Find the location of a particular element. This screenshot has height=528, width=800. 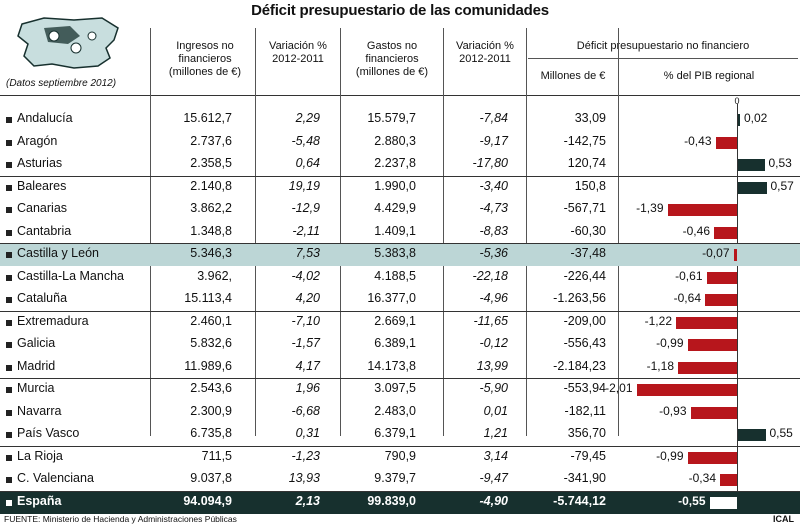

cell-col-2: 2,13 is located at coordinates (307, 500).